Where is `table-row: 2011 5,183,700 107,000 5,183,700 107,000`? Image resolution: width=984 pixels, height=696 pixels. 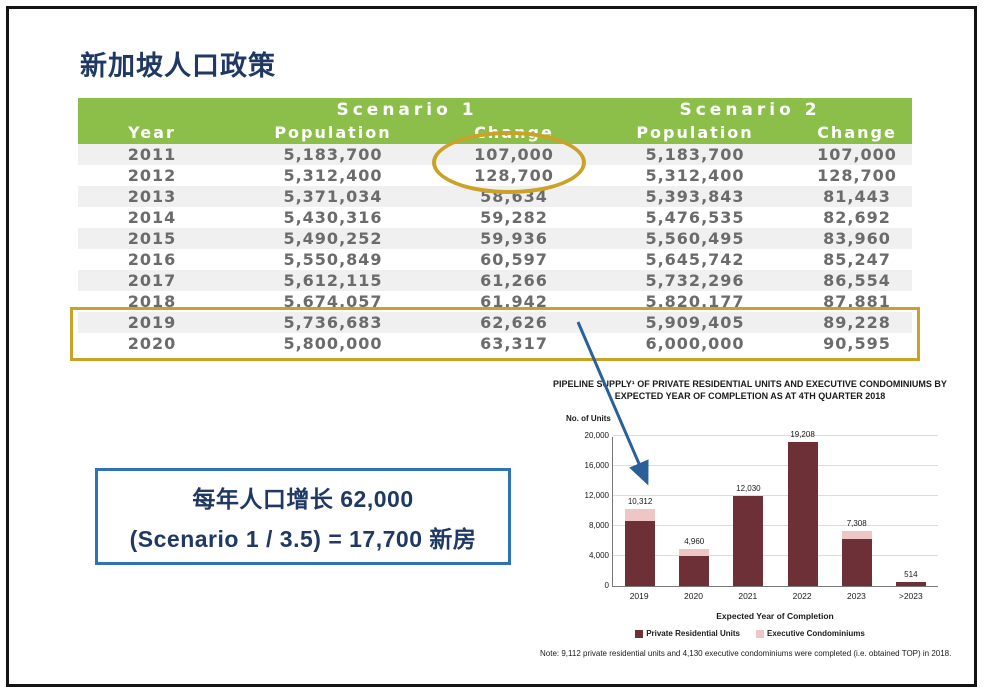 table-row: 2011 5,183,700 107,000 5,183,700 107,000 is located at coordinates (495, 154).